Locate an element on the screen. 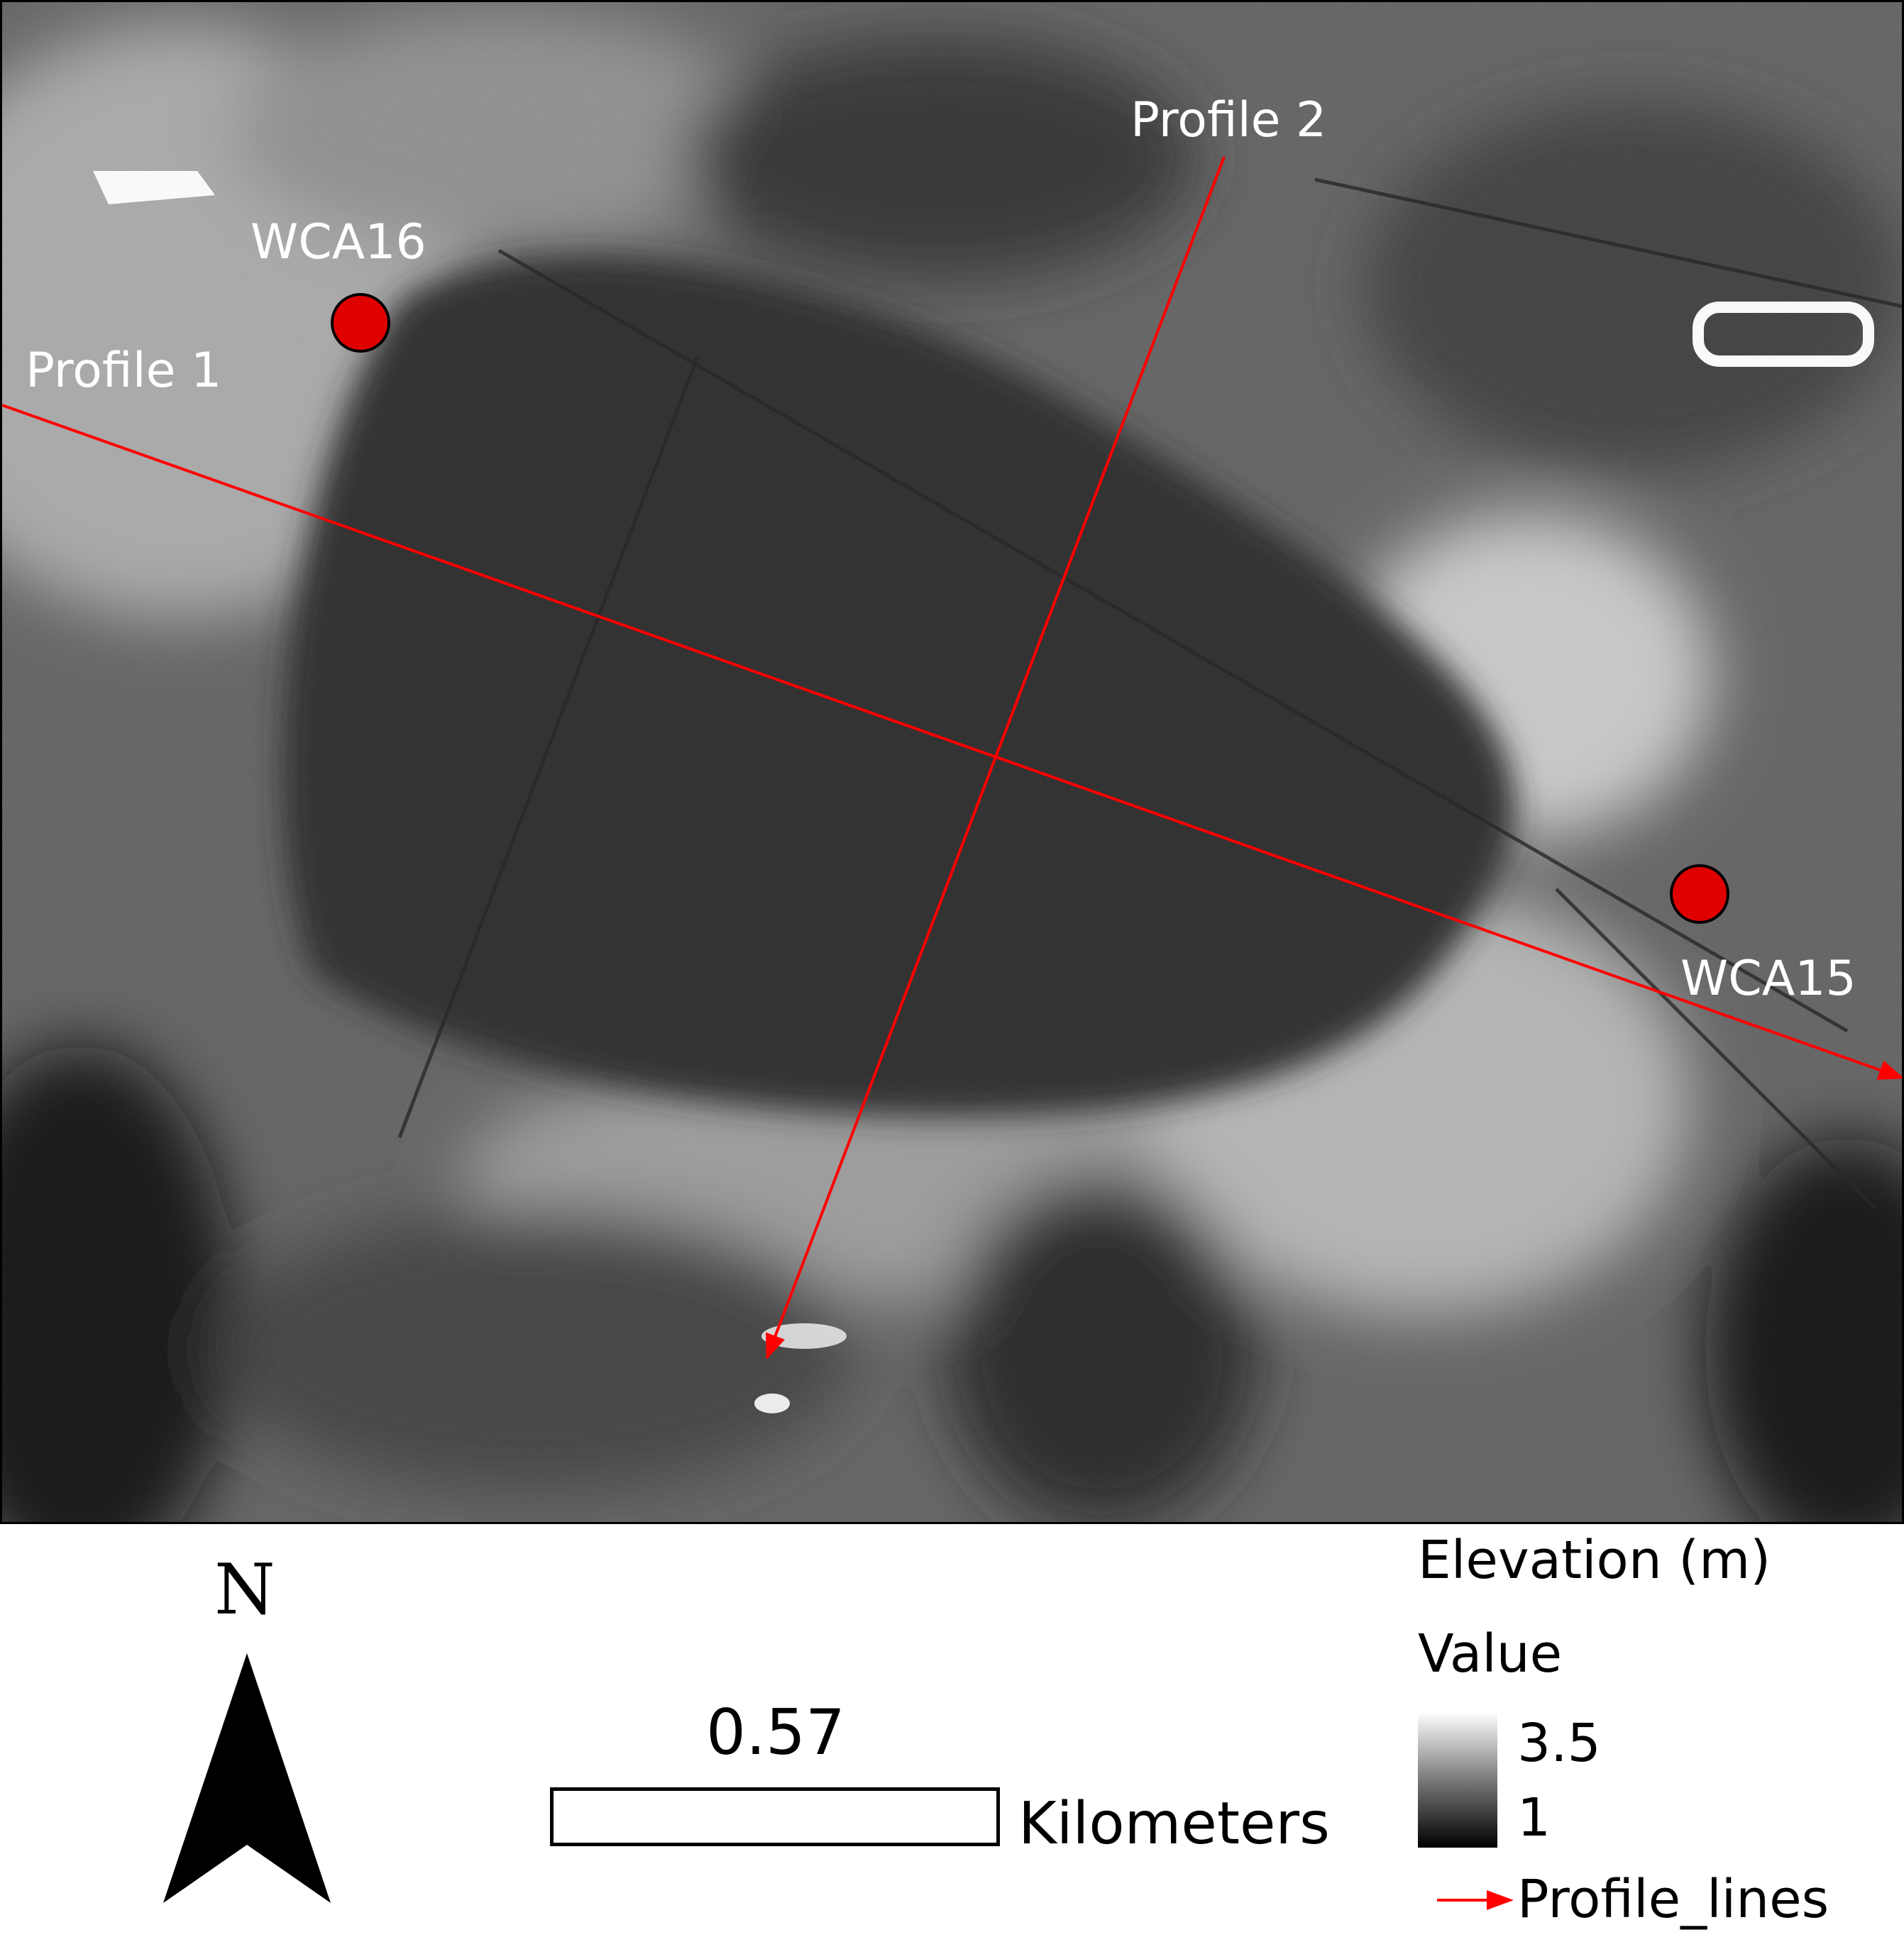 Image resolution: width=1904 pixels, height=1942 pixels. north-arrow-icon is located at coordinates (247, 1778).